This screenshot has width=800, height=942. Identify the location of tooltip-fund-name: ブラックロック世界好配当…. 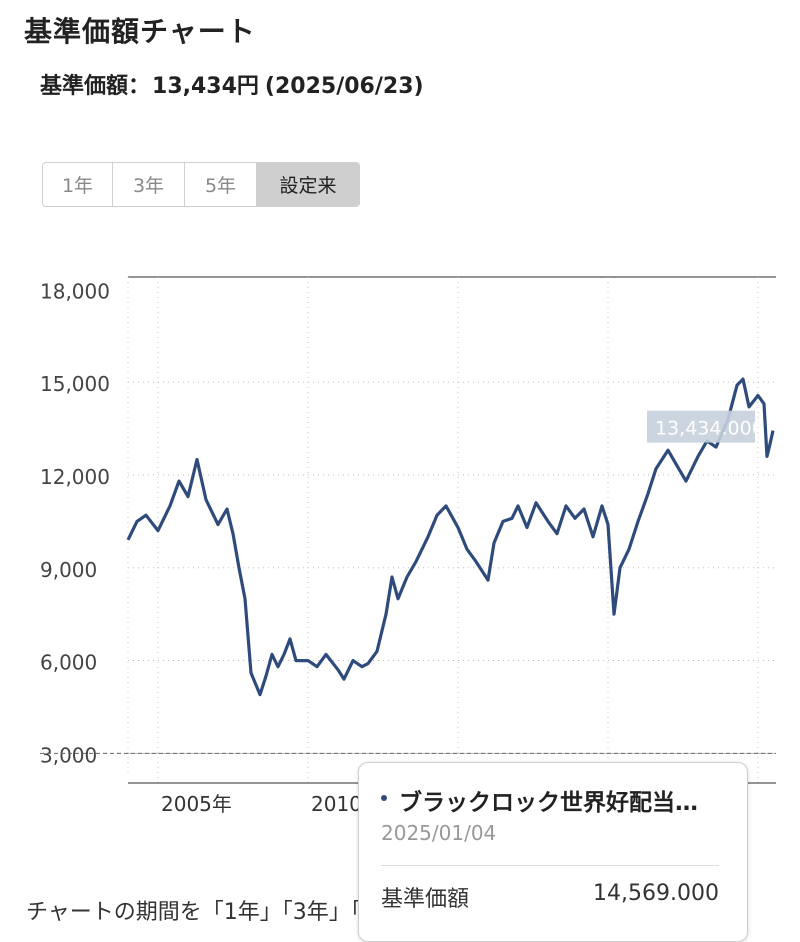
(548, 803).